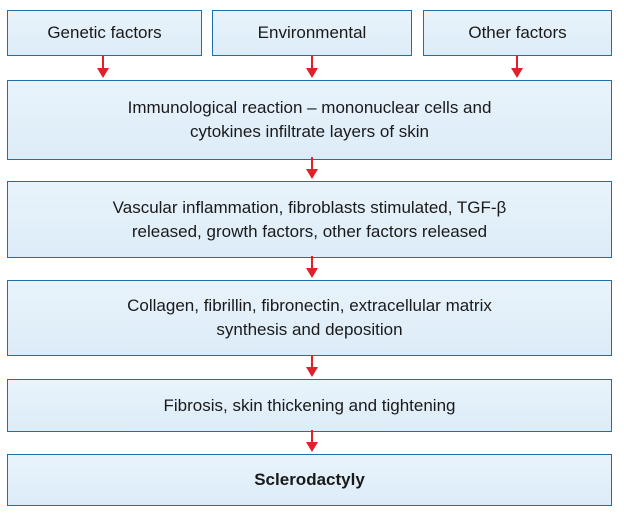  I want to click on other-factors-label: Other factors, so click(517, 32).